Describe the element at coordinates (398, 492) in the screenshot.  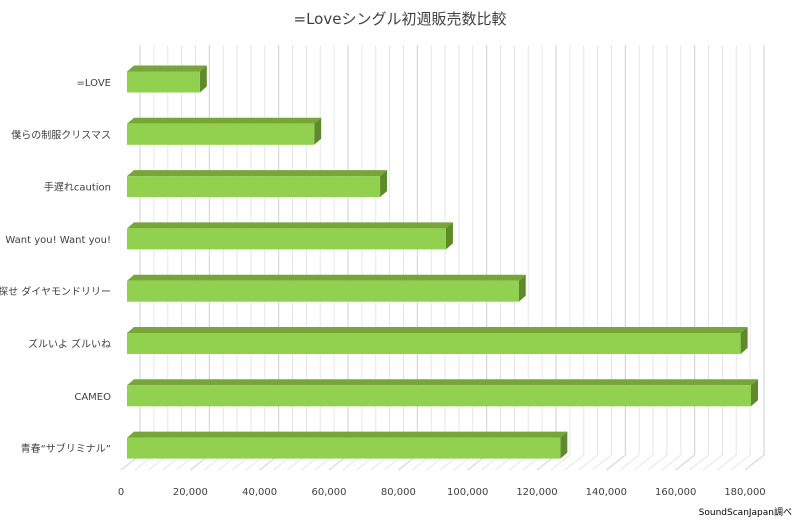
I see `x-tick-label: 80,000` at that location.